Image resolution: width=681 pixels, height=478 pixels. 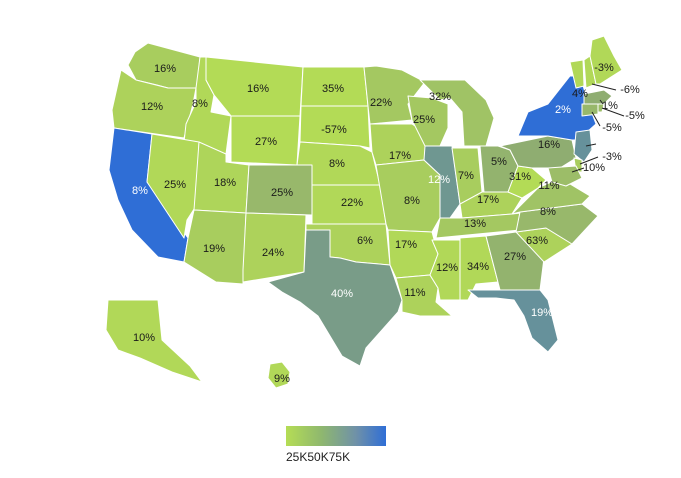 I want to click on state-label-mo: 8%, so click(x=412, y=201).